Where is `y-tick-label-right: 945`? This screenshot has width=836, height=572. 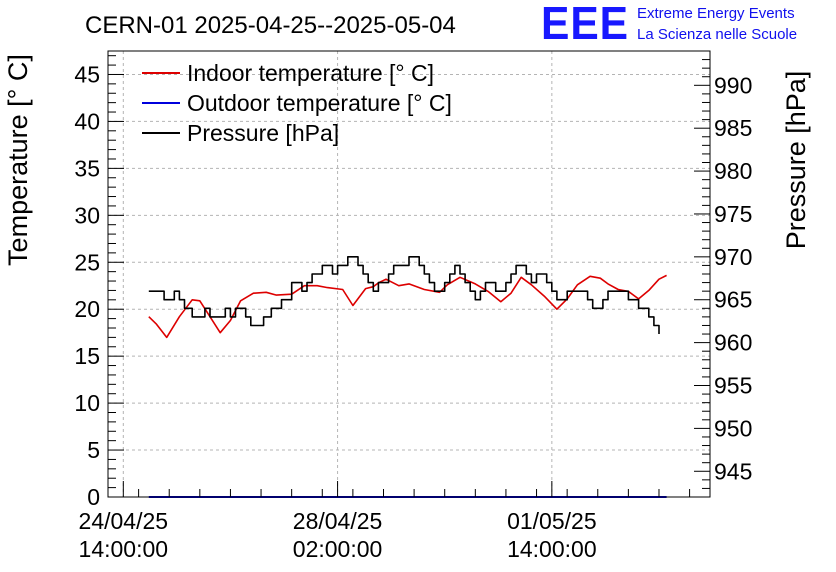 y-tick-label-right: 945 is located at coordinates (733, 471).